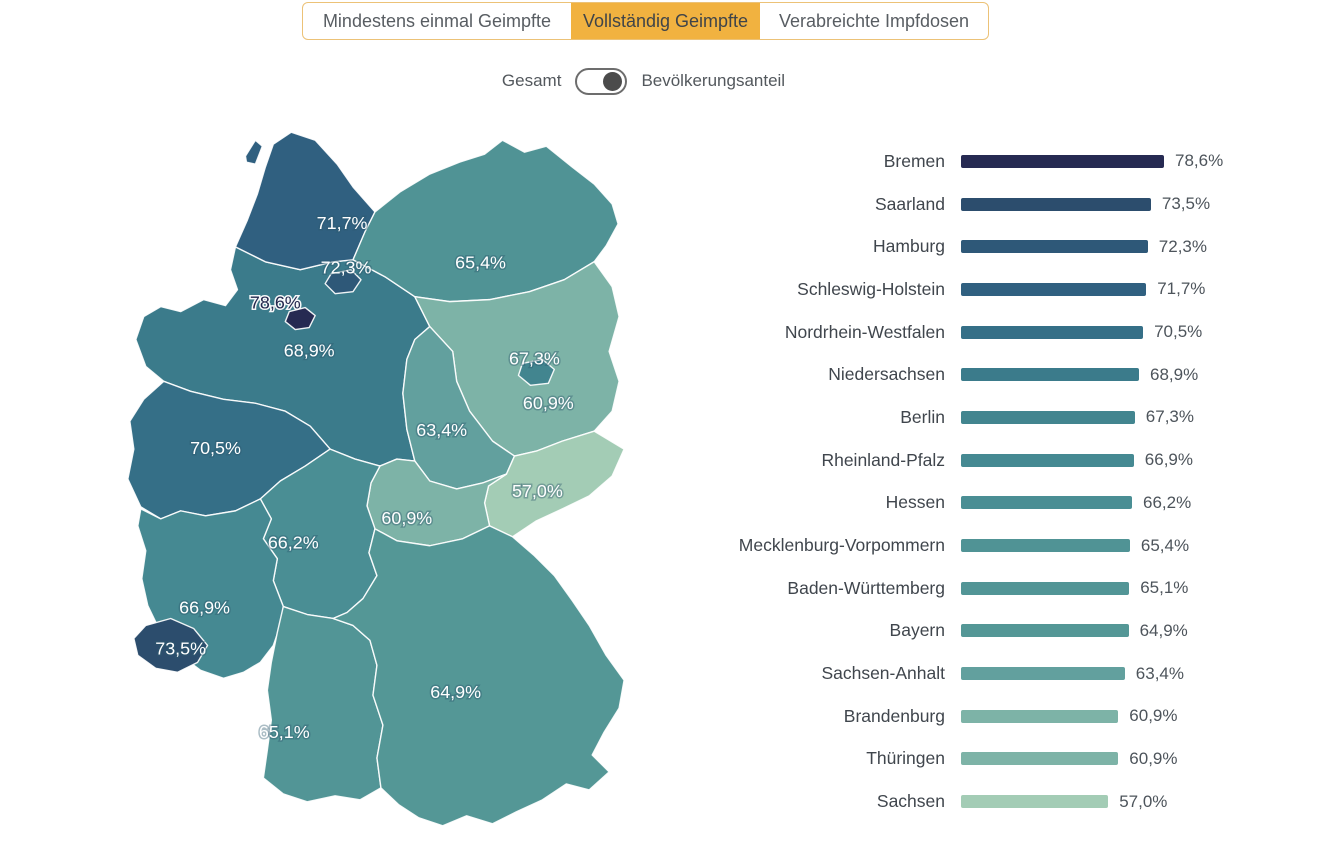  What do you see at coordinates (909, 203) in the screenshot?
I see `chart-row-label: Saarland` at bounding box center [909, 203].